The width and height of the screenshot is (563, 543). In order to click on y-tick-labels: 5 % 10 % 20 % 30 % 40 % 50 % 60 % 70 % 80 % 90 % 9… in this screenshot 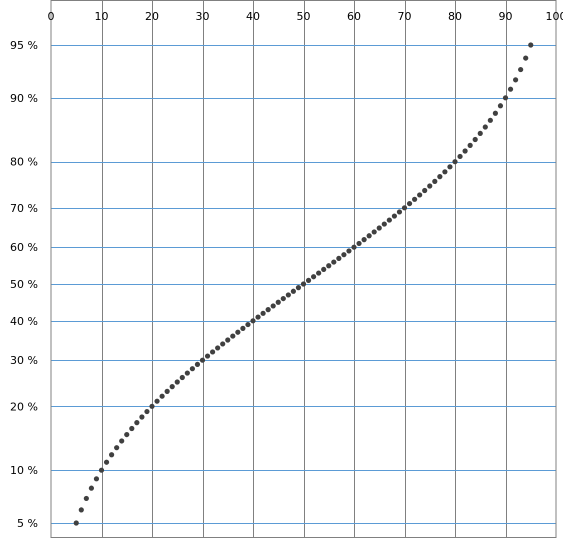, I will do `click(24, 284)`.